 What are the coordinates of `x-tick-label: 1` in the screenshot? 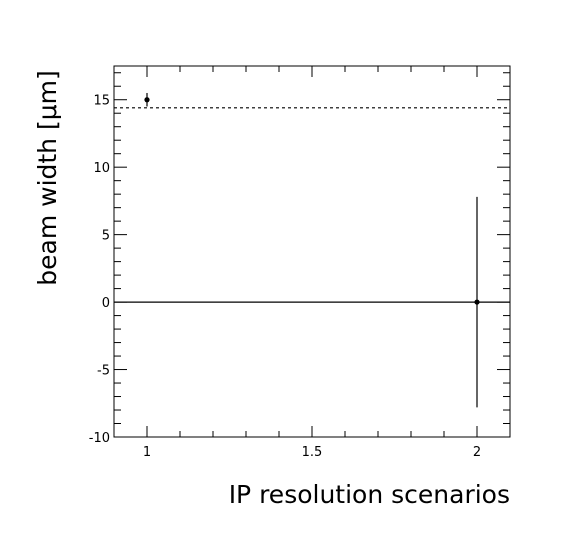 It's located at (147, 452).